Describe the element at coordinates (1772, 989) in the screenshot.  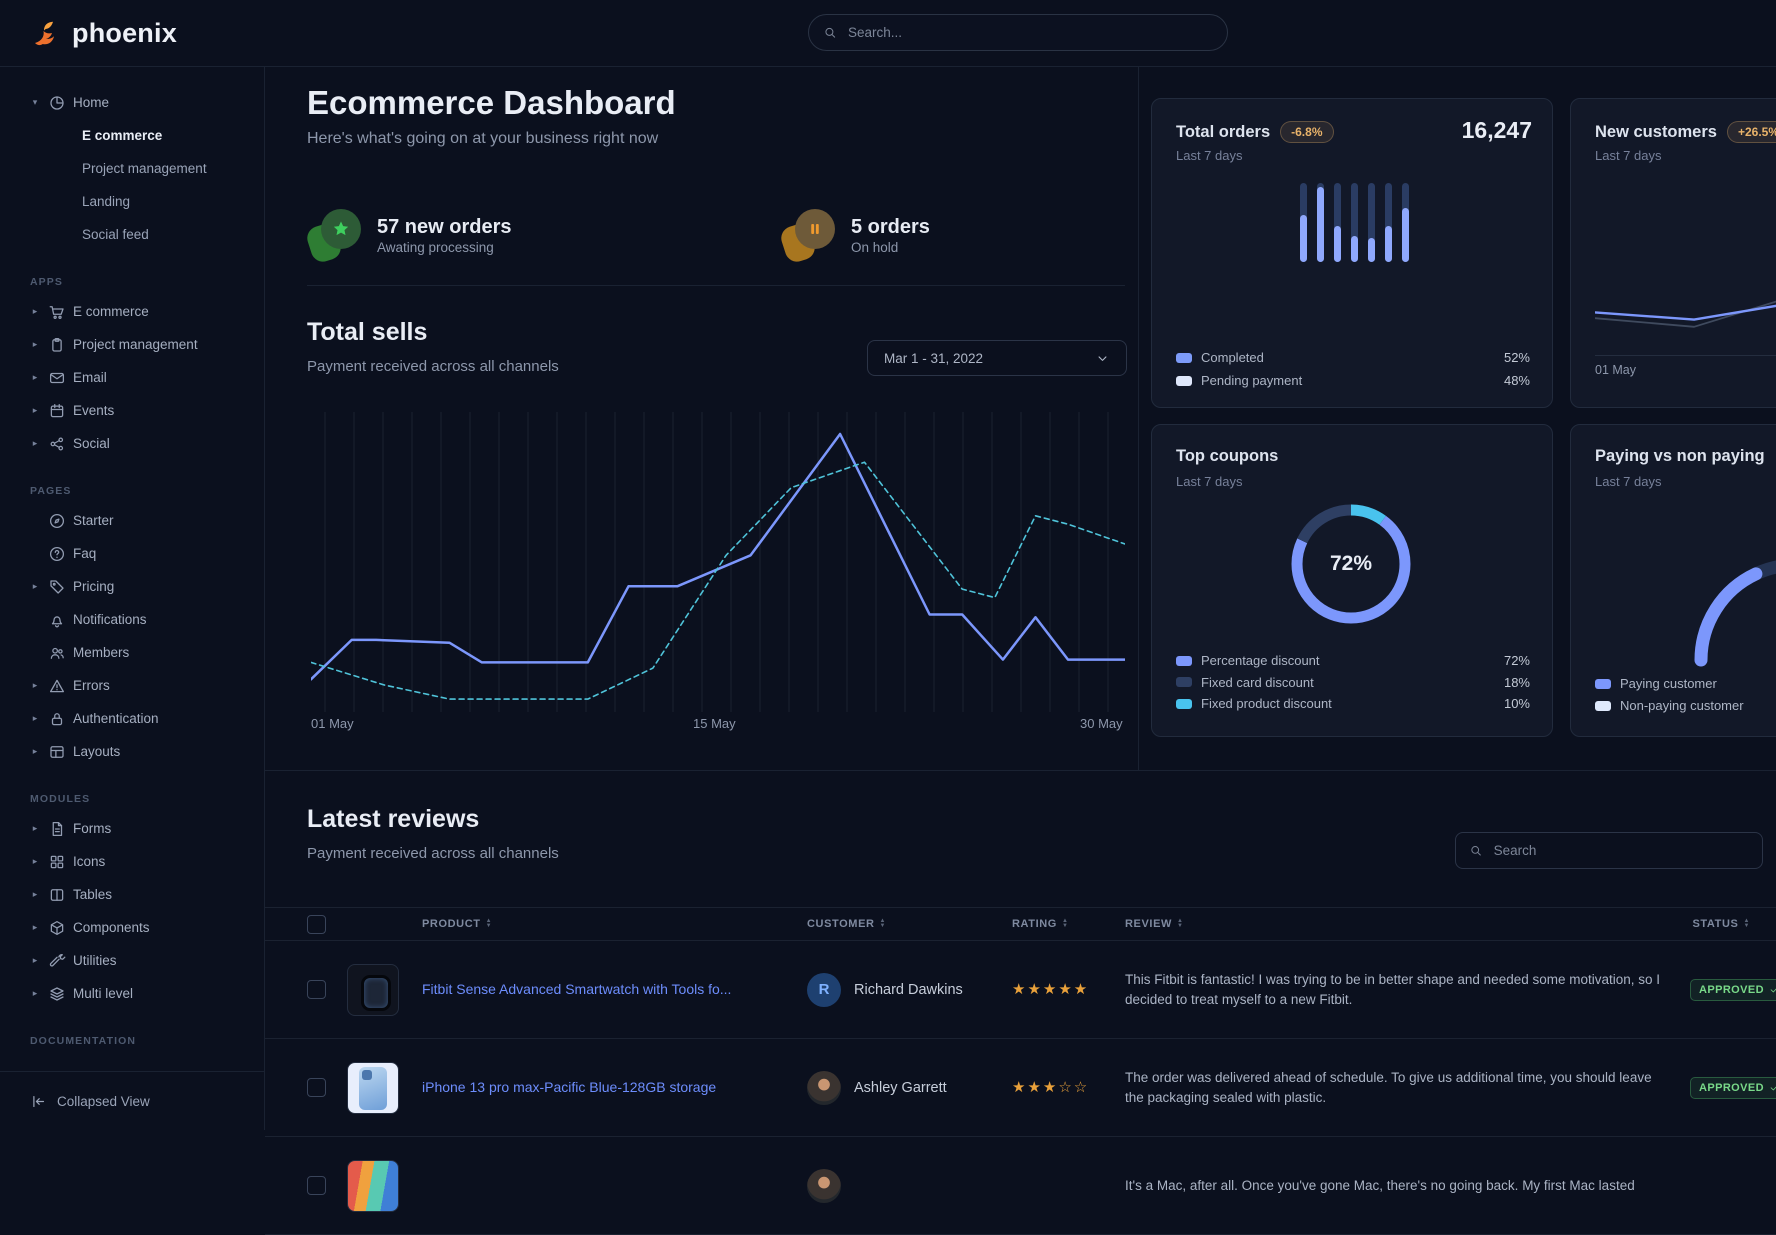
I see `check-icon` at that location.